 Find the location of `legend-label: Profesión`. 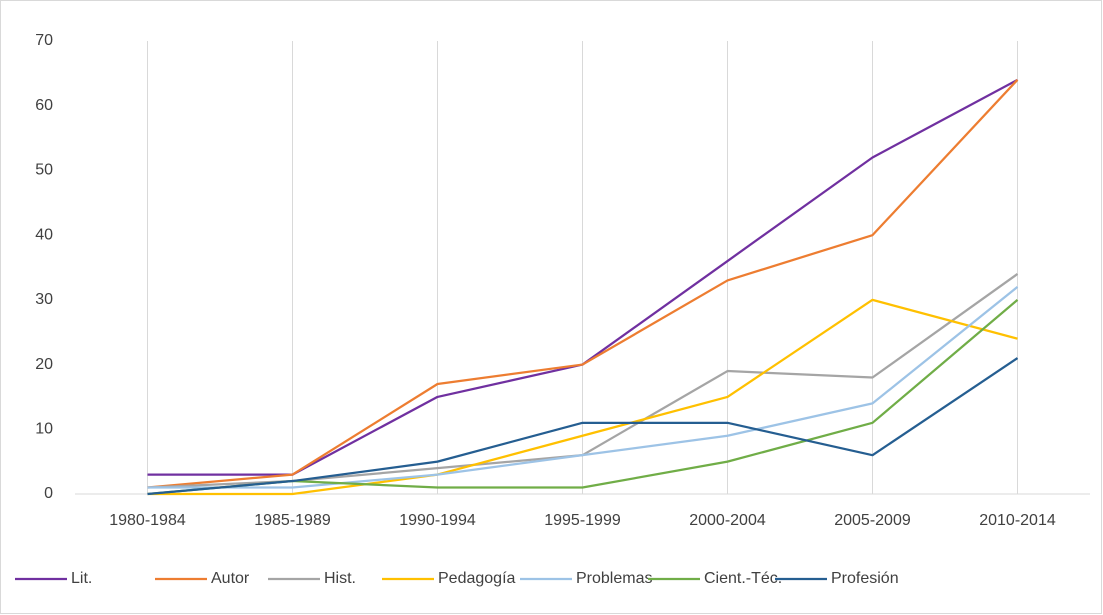

legend-label: Profesión is located at coordinates (865, 578).